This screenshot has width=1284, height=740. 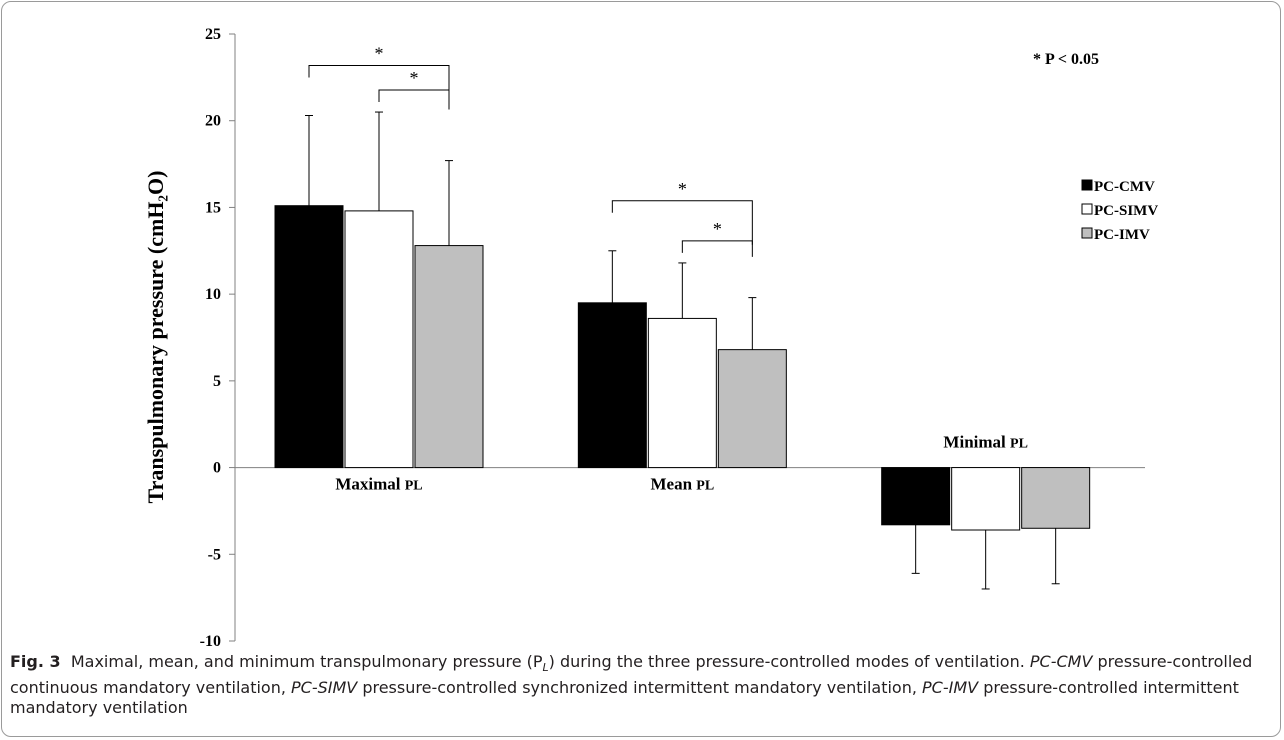 What do you see at coordinates (673, 484) in the screenshot?
I see `category-label-main: Mean` at bounding box center [673, 484].